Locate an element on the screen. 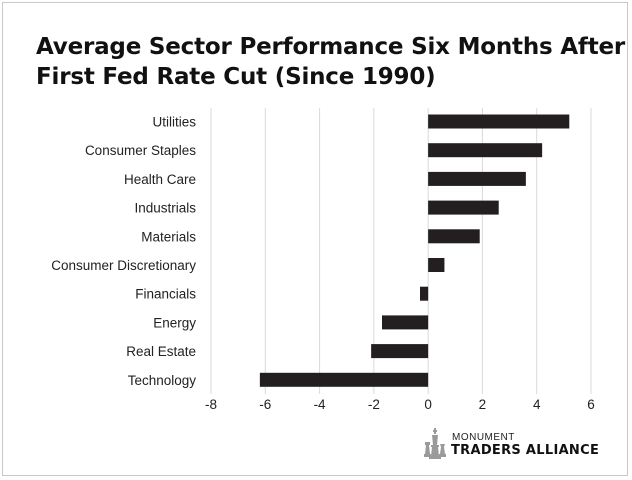 Image resolution: width=632 pixels, height=480 pixels. x-tick-label: -6 is located at coordinates (265, 404).